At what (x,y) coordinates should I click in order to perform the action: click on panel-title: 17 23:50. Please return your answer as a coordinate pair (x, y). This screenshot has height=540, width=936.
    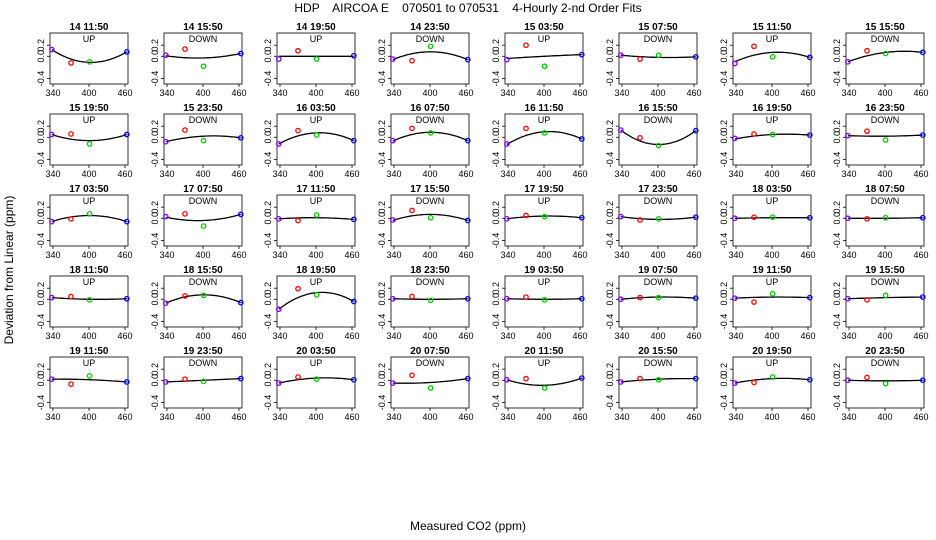
    Looking at the image, I should click on (658, 189).